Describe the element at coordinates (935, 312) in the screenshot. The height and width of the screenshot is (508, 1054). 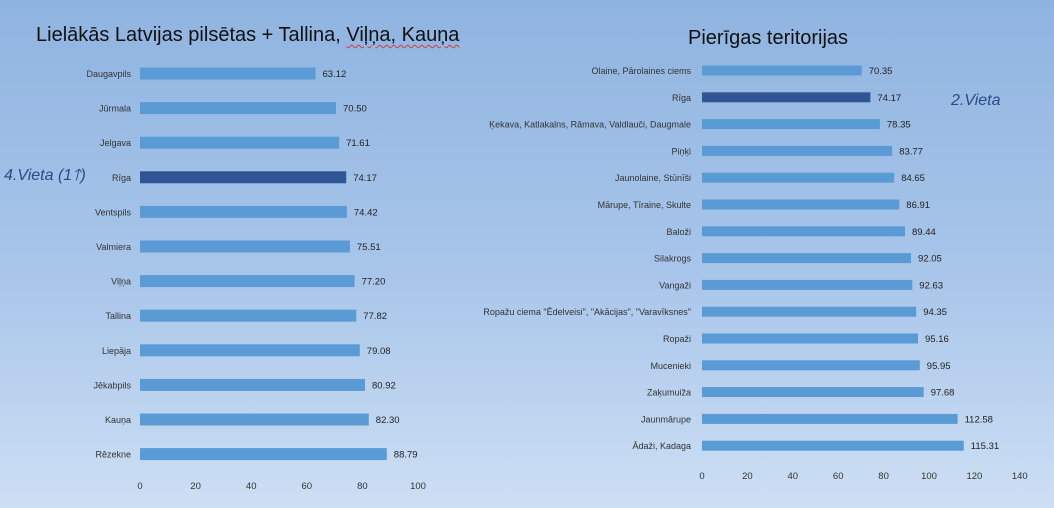
I see `right-value-label: 94.35` at that location.